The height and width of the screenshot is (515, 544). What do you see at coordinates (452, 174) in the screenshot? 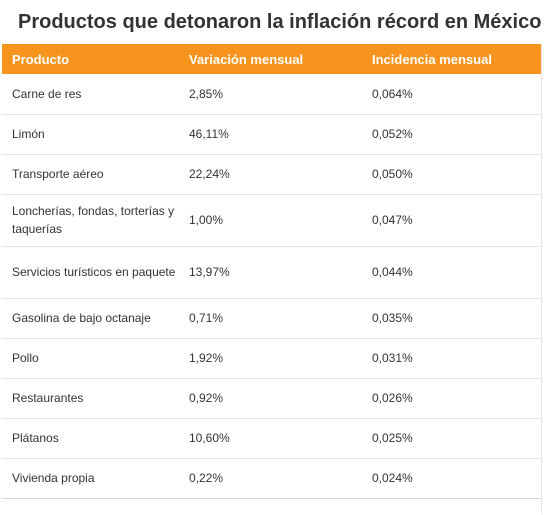
I see `cell-incidencia: 0,050%` at bounding box center [452, 174].